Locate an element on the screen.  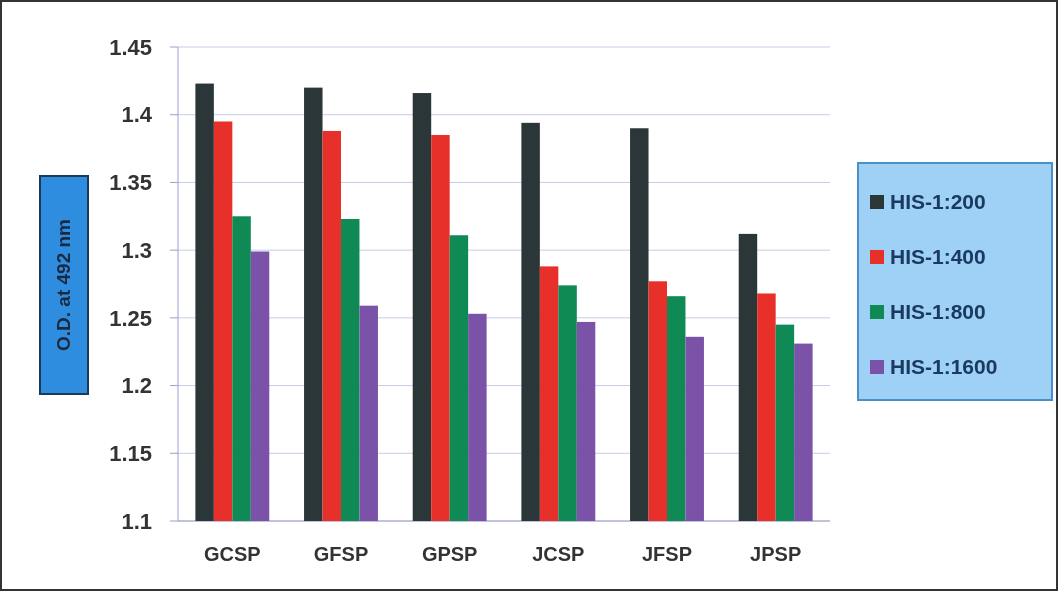
legend-label: HIS-1:800 is located at coordinates (938, 312).